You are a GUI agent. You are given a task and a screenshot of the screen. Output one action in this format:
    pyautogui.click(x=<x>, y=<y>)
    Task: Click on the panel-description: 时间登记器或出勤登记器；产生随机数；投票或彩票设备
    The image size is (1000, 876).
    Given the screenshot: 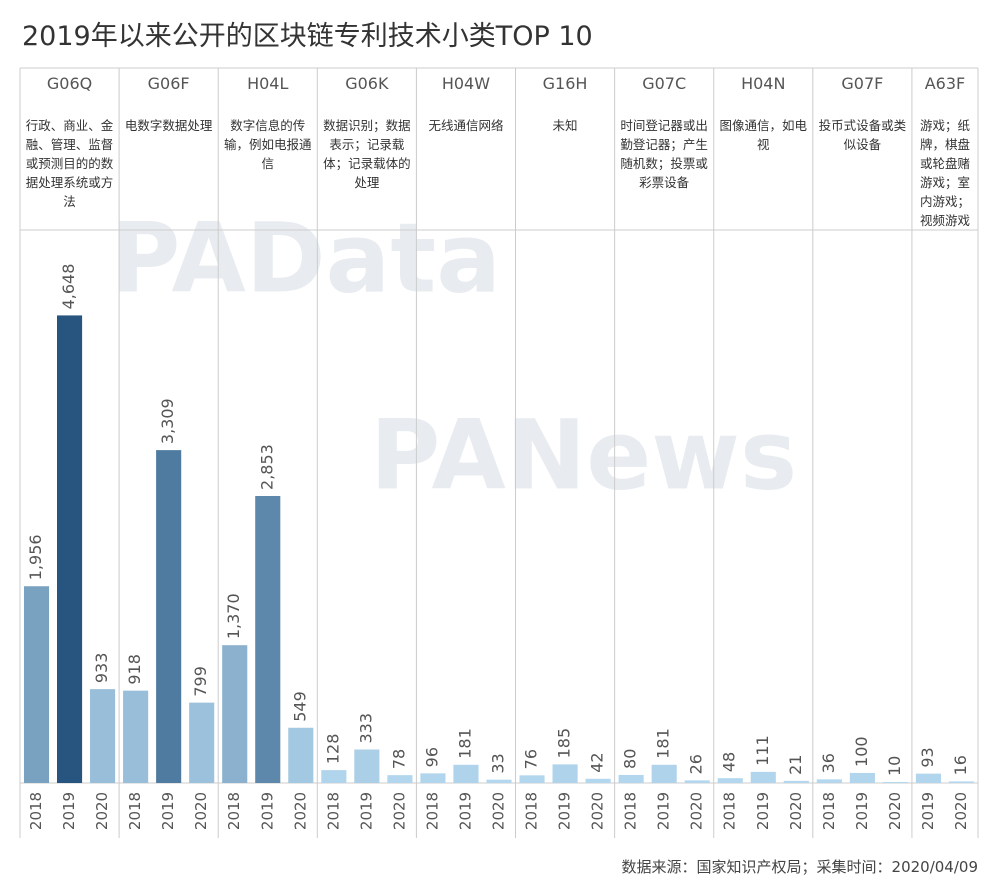 What is the action you would take?
    pyautogui.click(x=664, y=154)
    